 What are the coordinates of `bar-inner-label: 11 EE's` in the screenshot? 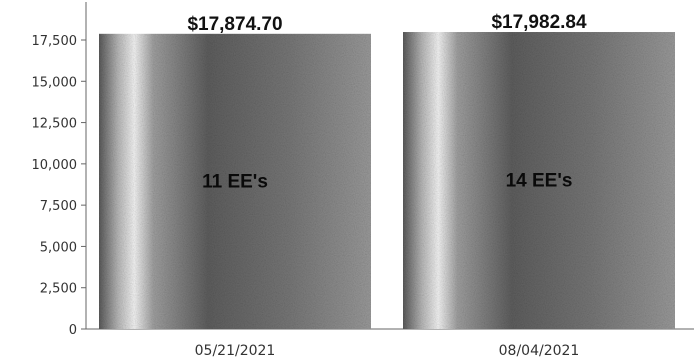 It's located at (235, 181).